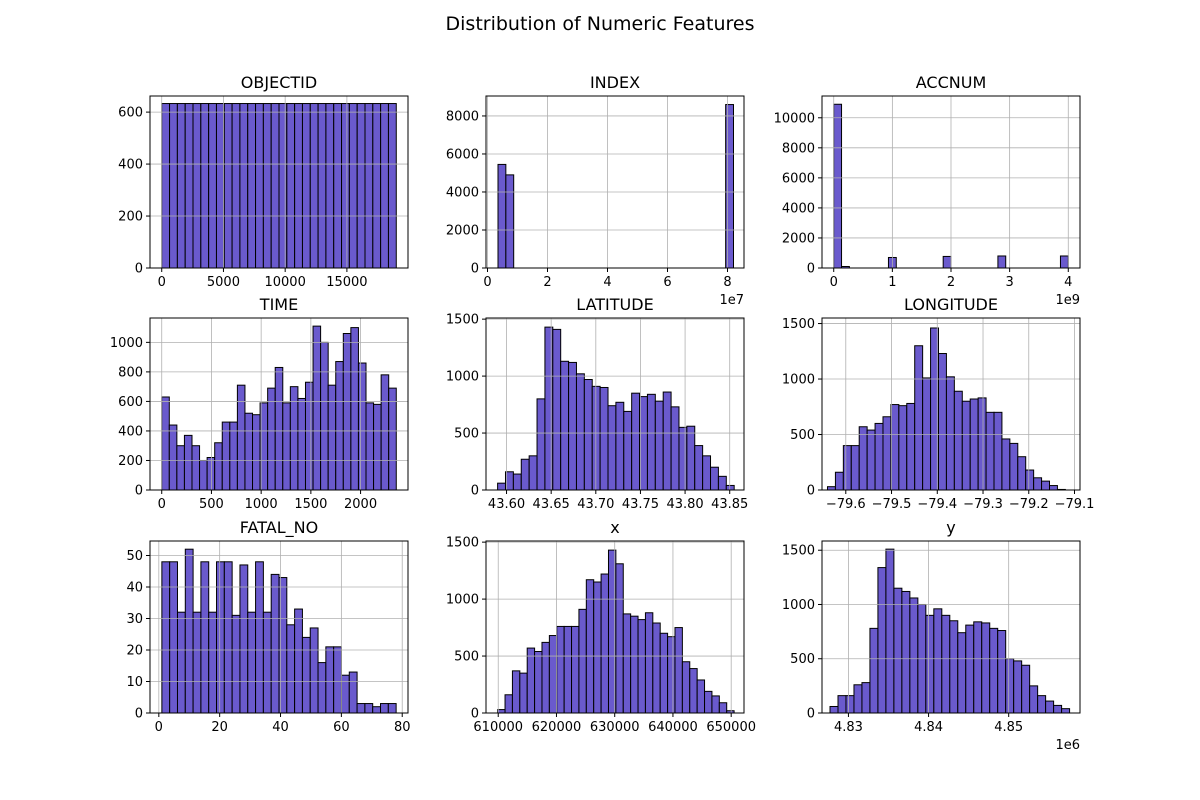 The image size is (1200, 800). What do you see at coordinates (360, 504) in the screenshot?
I see `x-tick-label: 2000` at bounding box center [360, 504].